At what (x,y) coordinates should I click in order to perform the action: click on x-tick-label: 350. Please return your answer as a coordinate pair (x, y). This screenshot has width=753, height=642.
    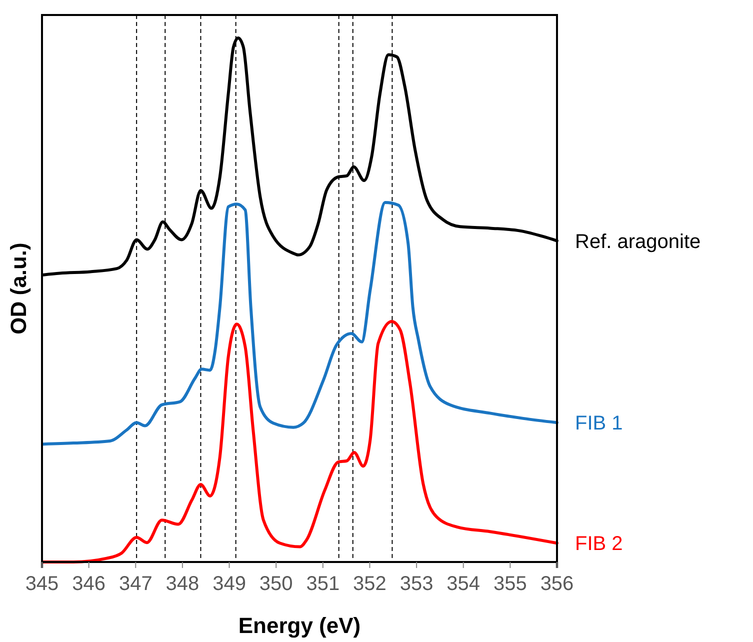
    Looking at the image, I should click on (276, 584).